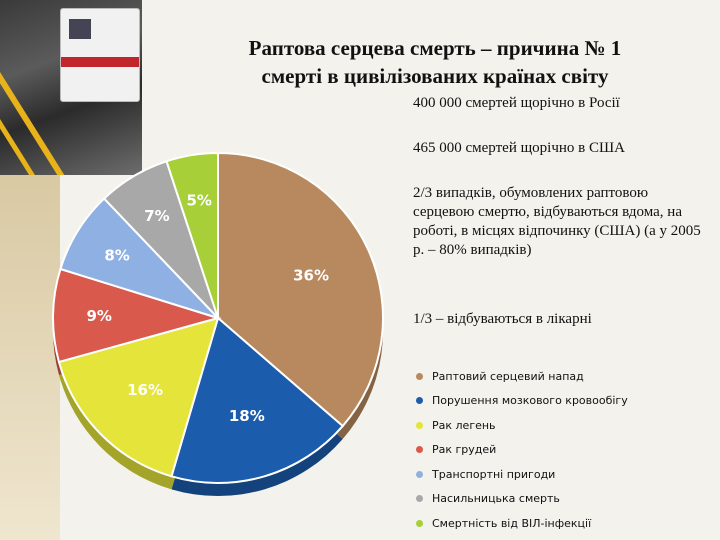  I want to click on legend-label: Смертність від ВІЛ-інфекції, so click(512, 523).